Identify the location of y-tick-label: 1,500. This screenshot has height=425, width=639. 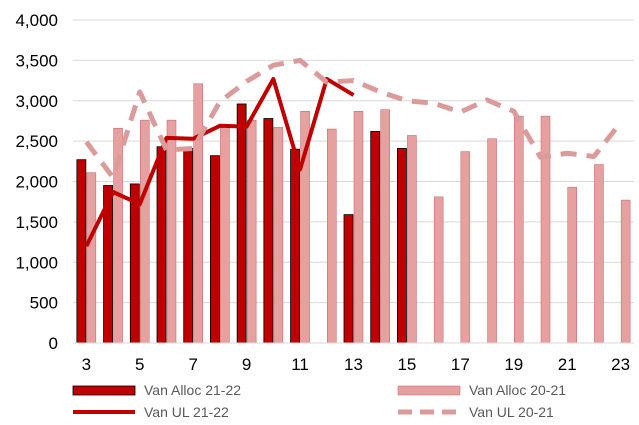
(36, 222).